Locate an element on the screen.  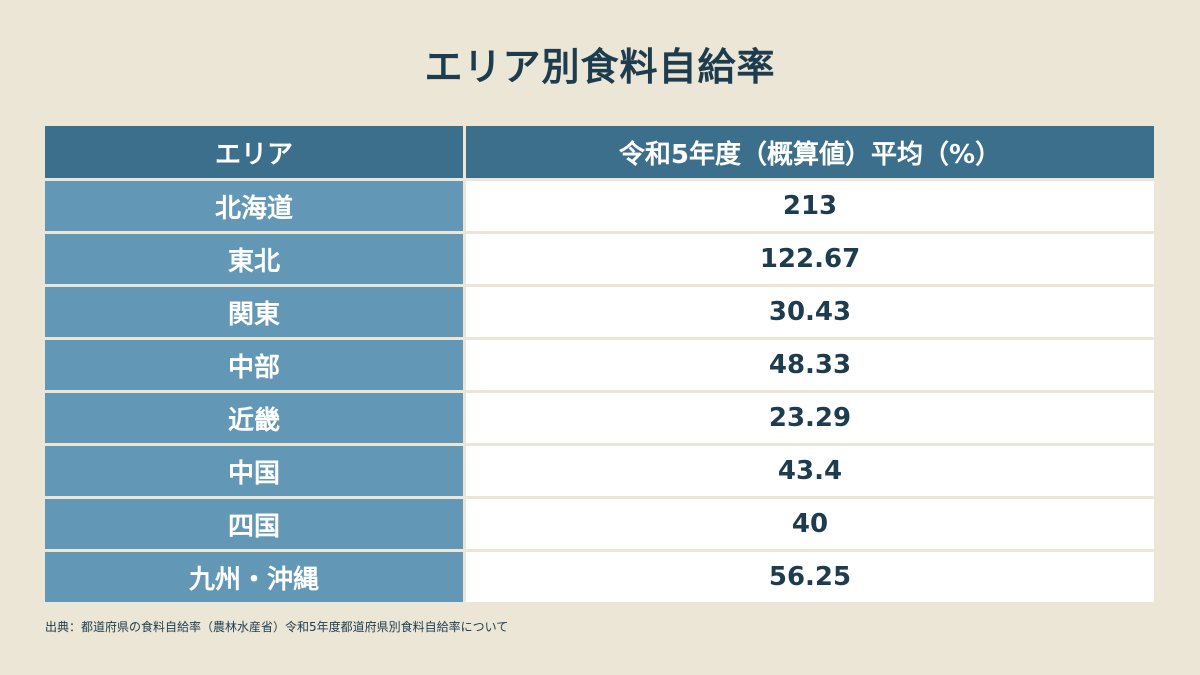
table-row: 中国 43.4 is located at coordinates (599, 471).